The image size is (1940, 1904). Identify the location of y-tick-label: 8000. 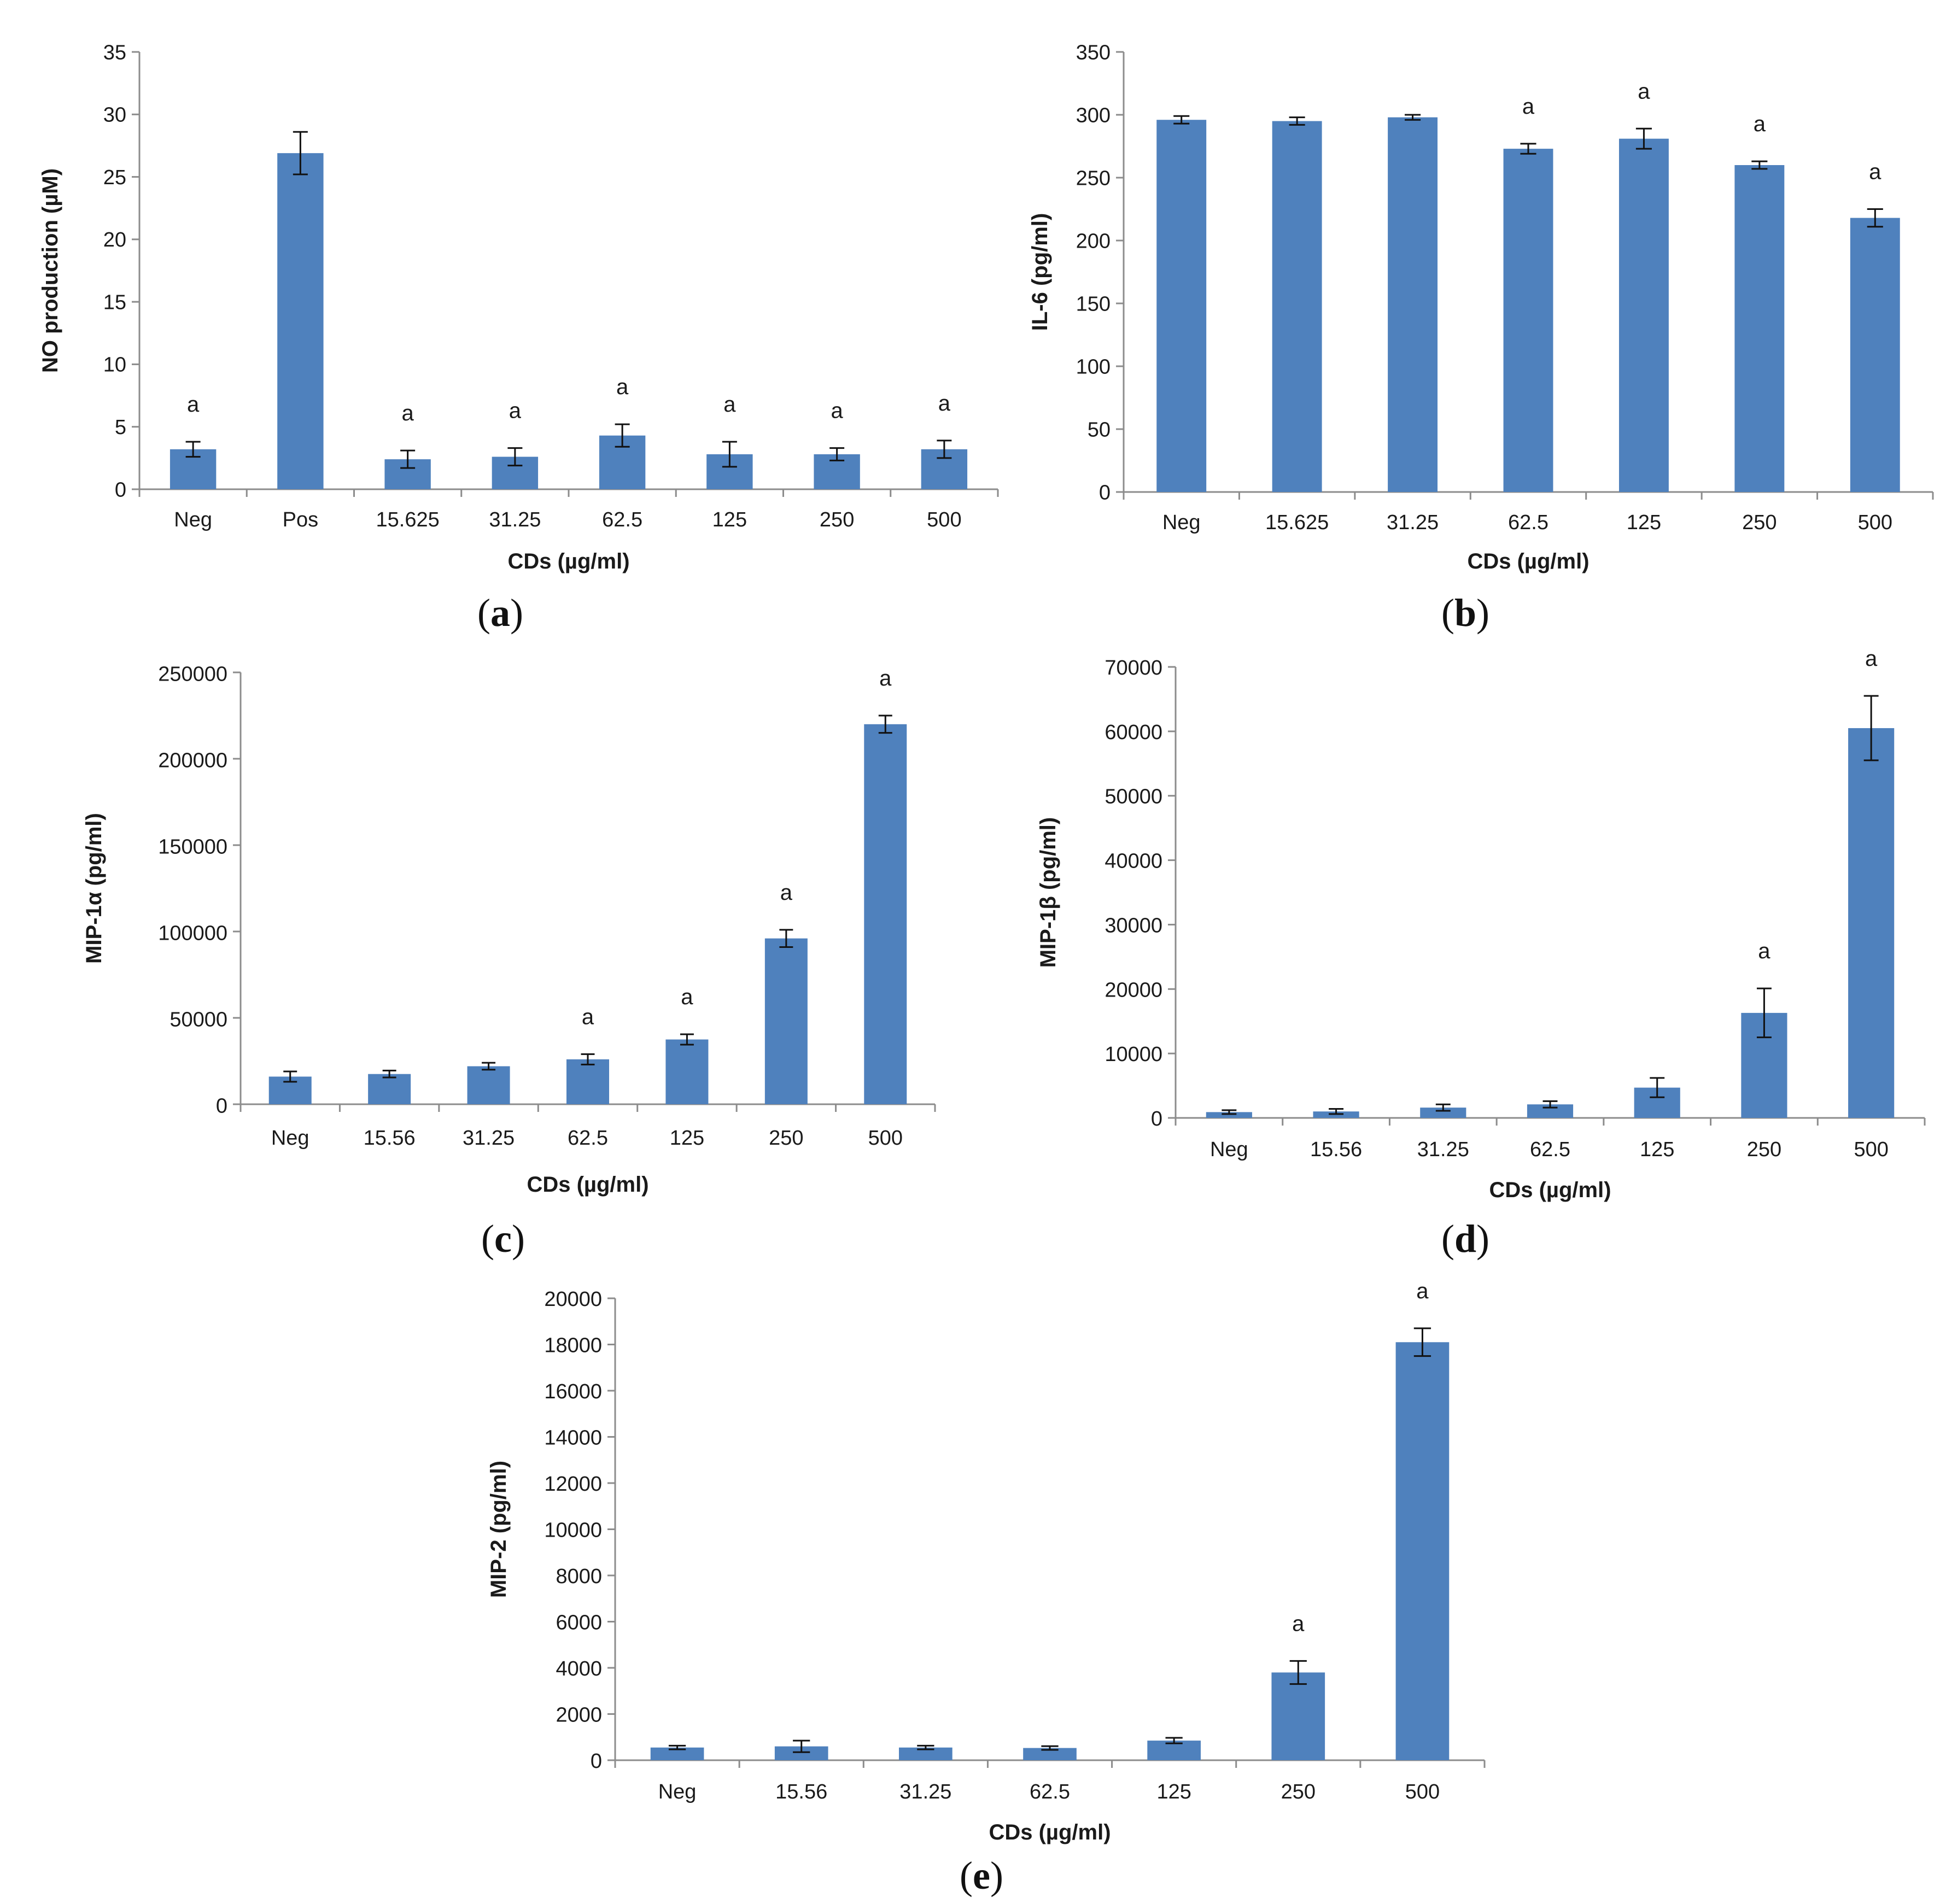
(579, 1576).